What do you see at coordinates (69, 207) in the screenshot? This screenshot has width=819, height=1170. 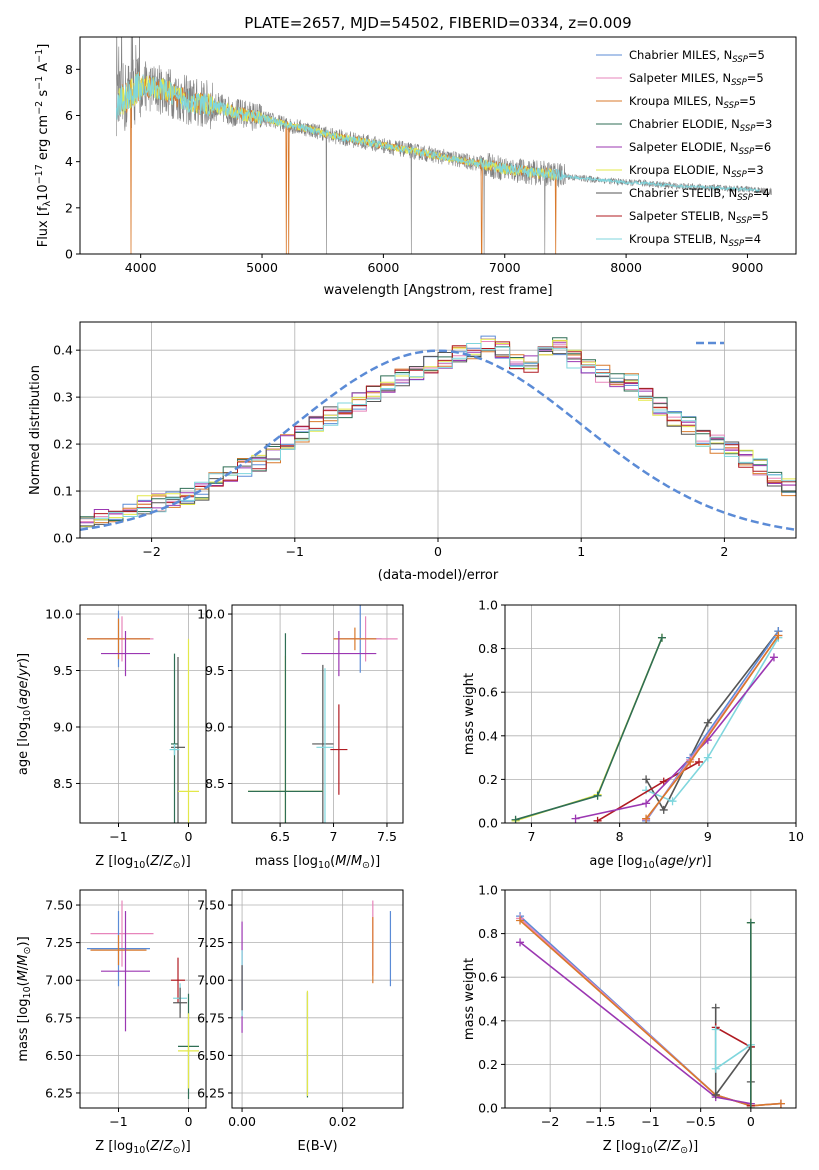 I see `y-tick-label: 2` at bounding box center [69, 207].